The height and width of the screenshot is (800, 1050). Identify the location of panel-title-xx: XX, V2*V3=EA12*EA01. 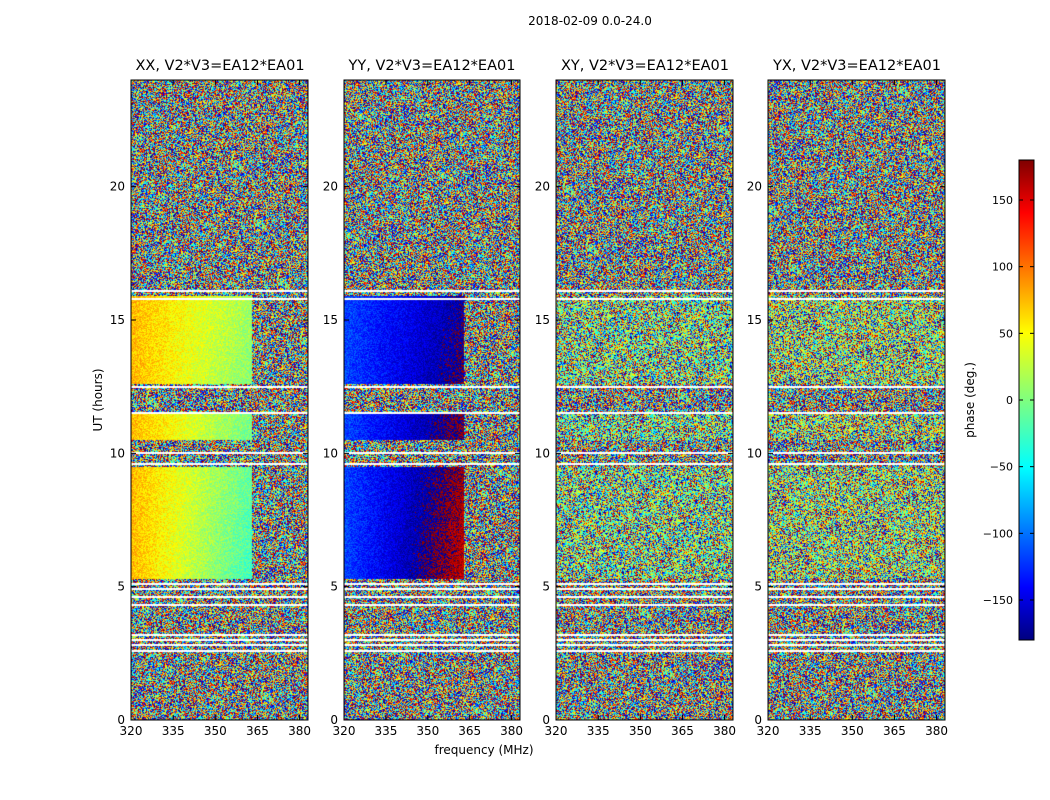
(220, 66).